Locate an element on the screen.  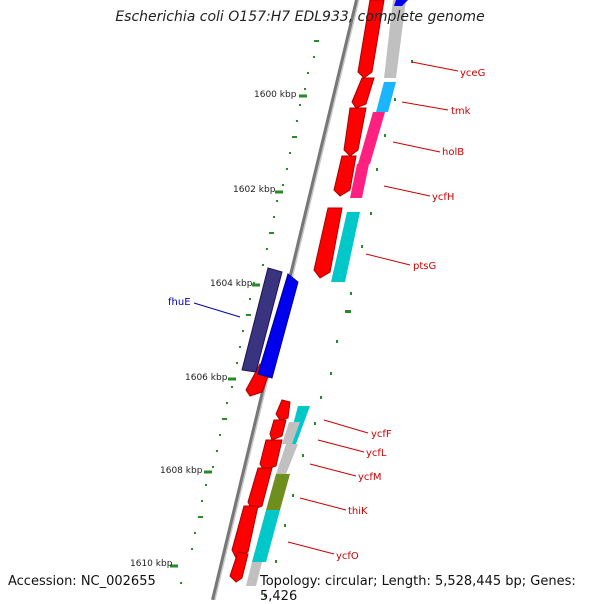
fhuE-arrow is located at coordinates (278, 326).